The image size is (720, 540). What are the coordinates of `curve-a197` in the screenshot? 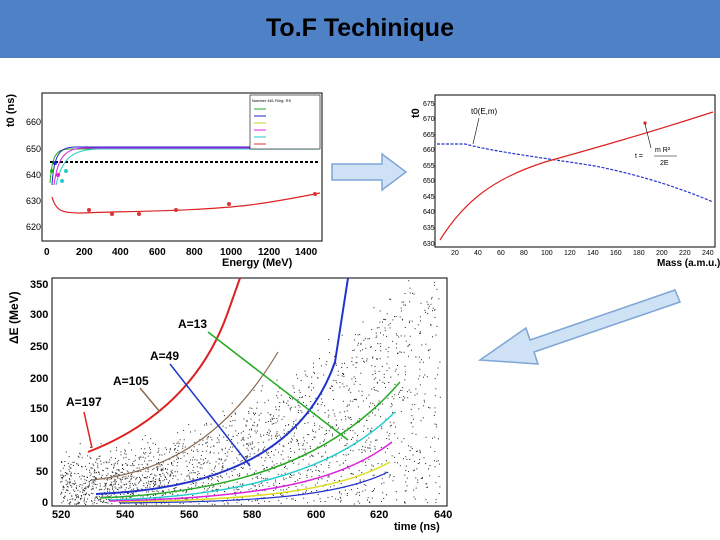 It's located at (164, 365).